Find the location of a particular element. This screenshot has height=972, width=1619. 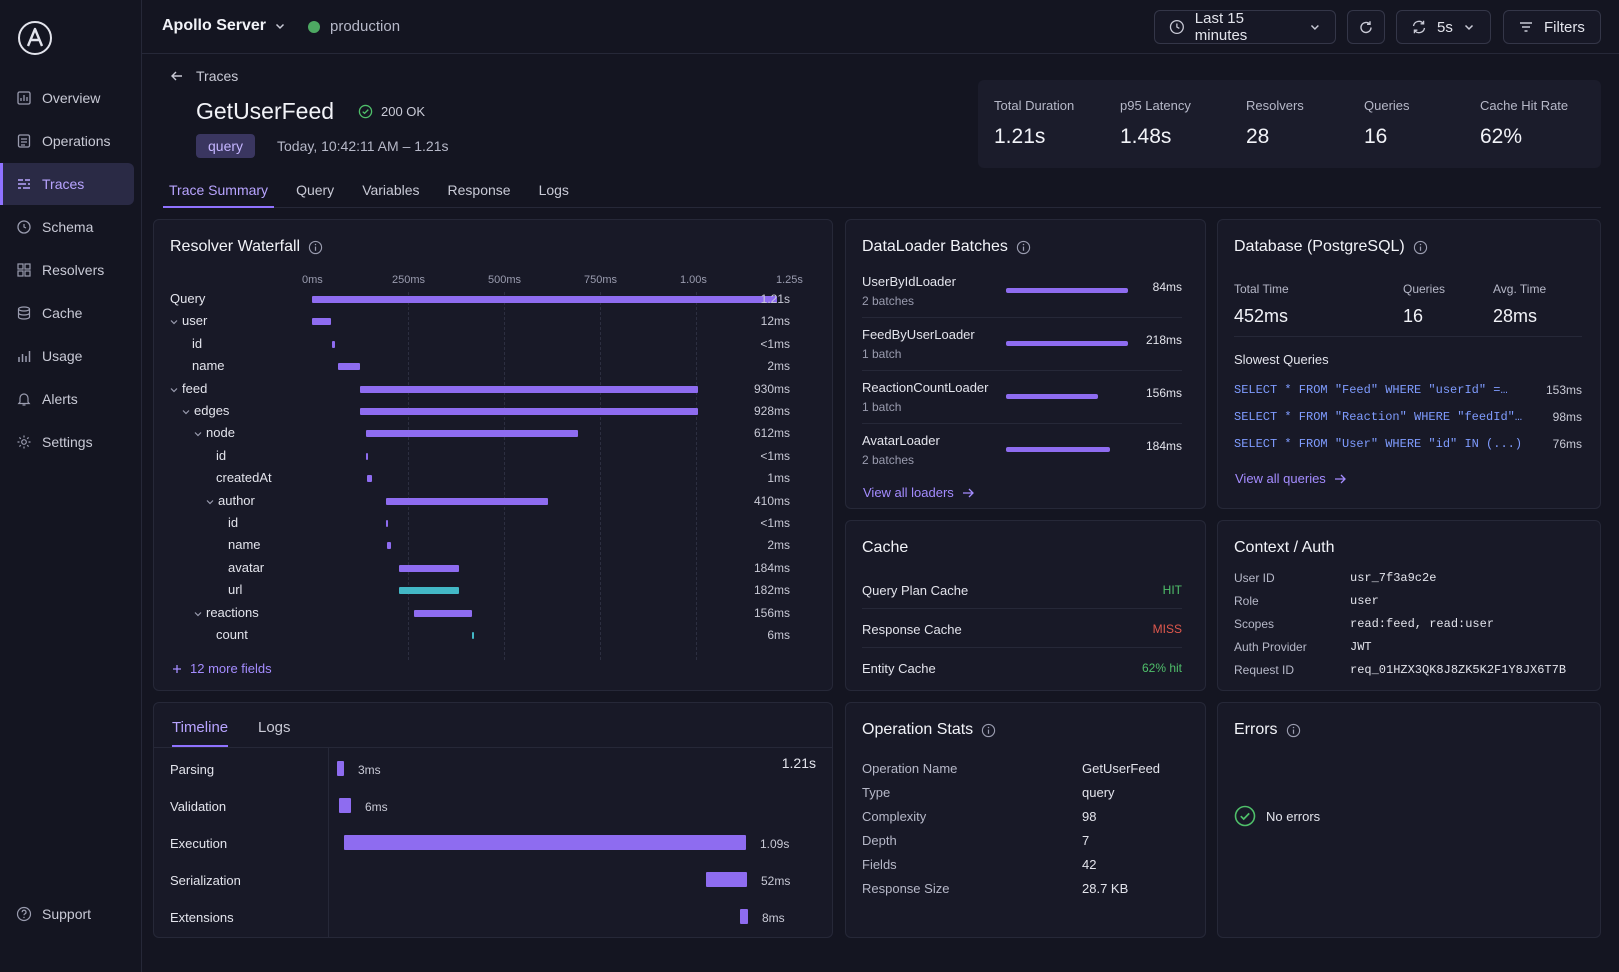

tab-response: Response is located at coordinates (479, 190).